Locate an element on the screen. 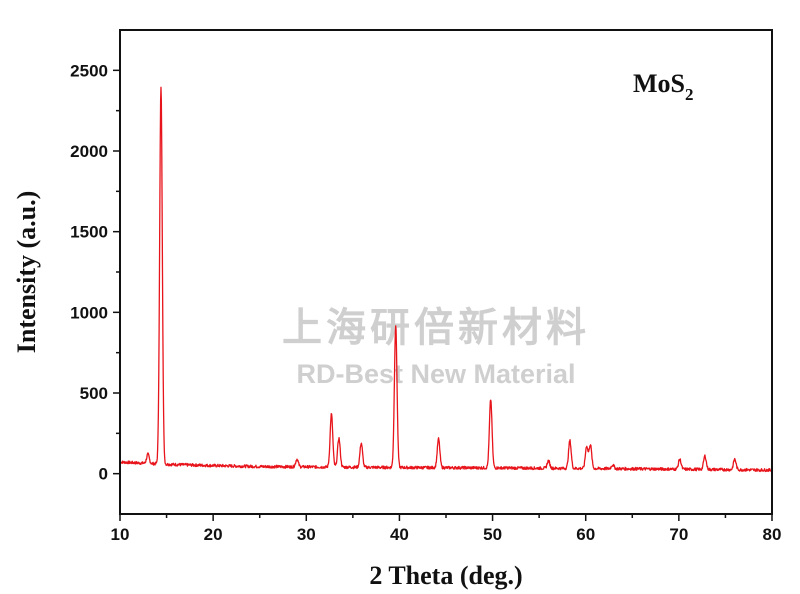 The image size is (800, 594). x-tick-label: 80 is located at coordinates (772, 534).